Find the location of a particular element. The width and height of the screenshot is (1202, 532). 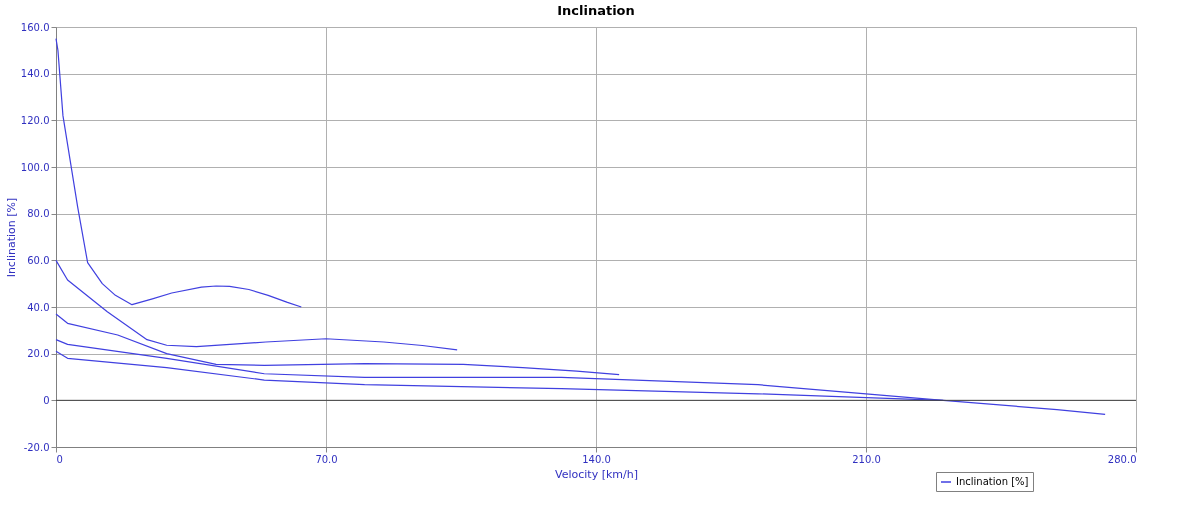

y-tick-label: 140.0 is located at coordinates (35, 74).